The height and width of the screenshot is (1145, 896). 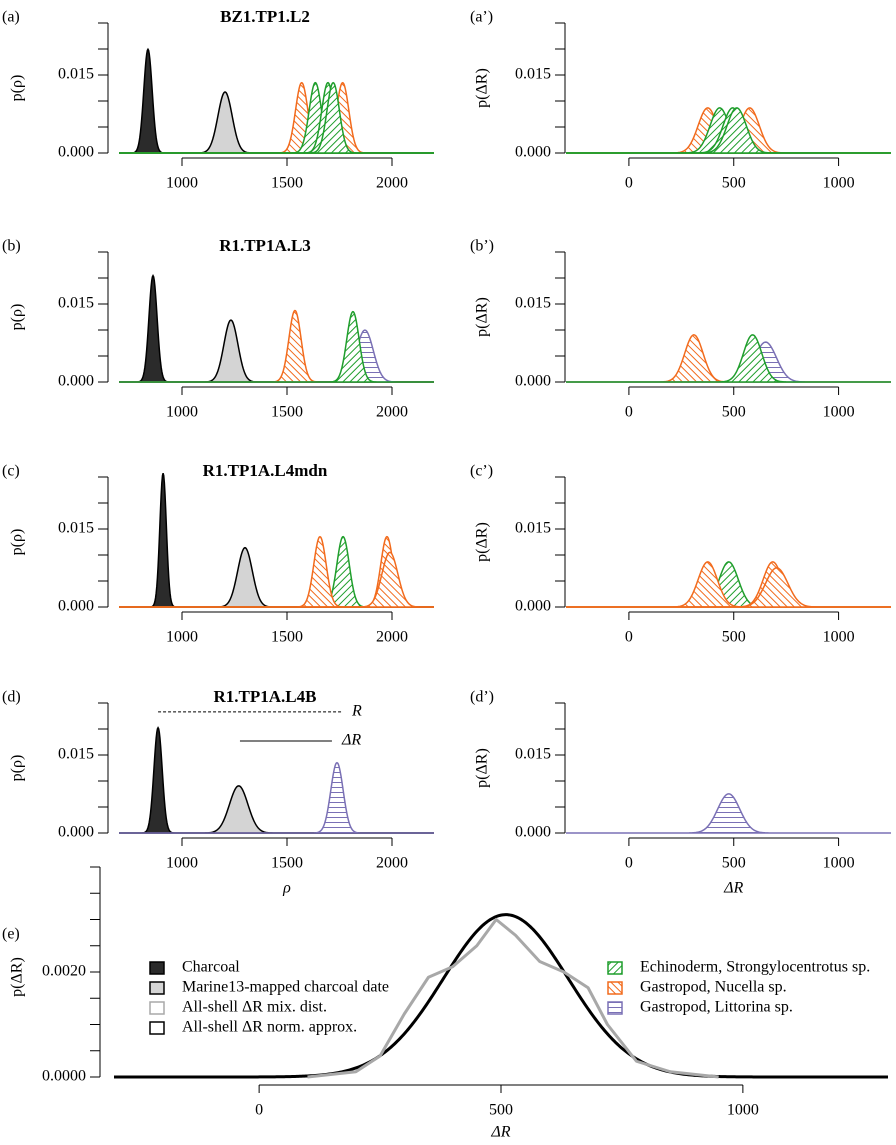 What do you see at coordinates (64, 1076) in the screenshot?
I see `y-tick-label: 0.0000` at bounding box center [64, 1076].